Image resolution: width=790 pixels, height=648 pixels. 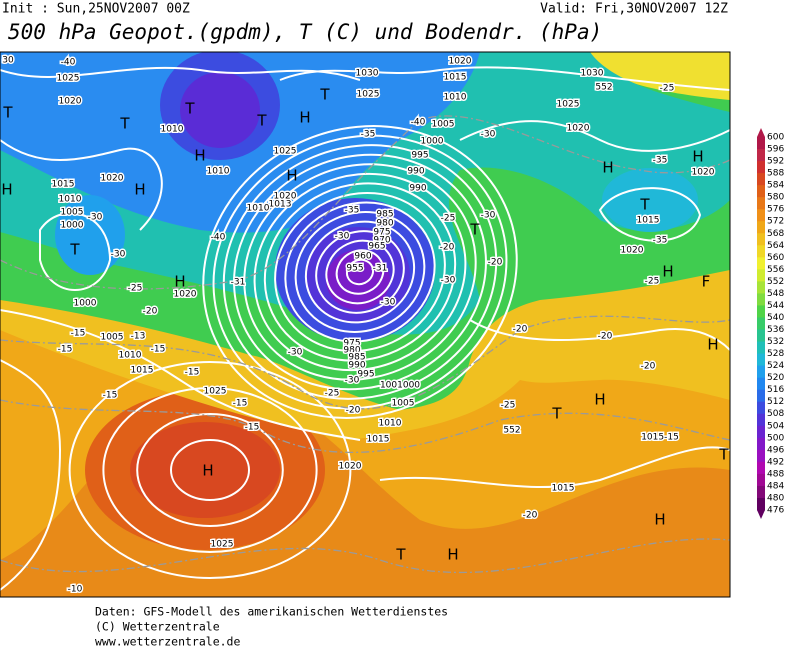 I want to click on contour-label: 975, so click(x=351, y=344).